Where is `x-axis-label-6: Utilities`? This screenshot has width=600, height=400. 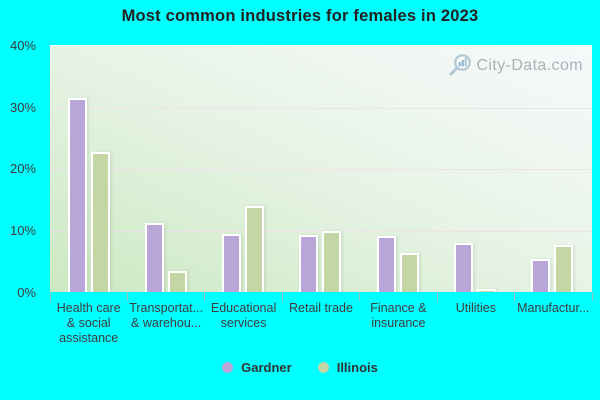 x-axis-label-6: Utilities is located at coordinates (475, 308).